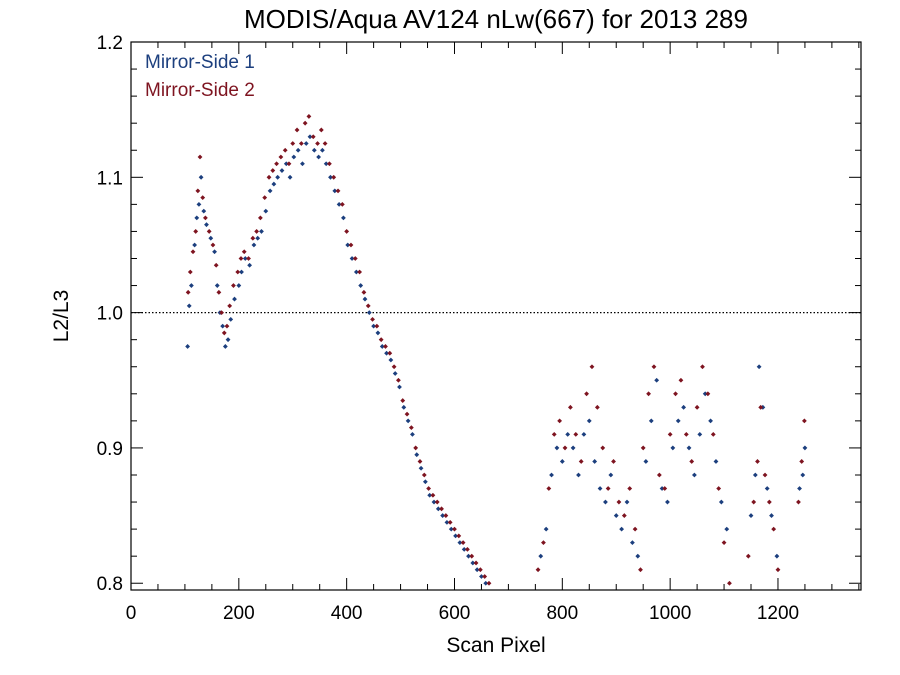  What do you see at coordinates (347, 613) in the screenshot?
I see `x-tick-label: 400` at bounding box center [347, 613].